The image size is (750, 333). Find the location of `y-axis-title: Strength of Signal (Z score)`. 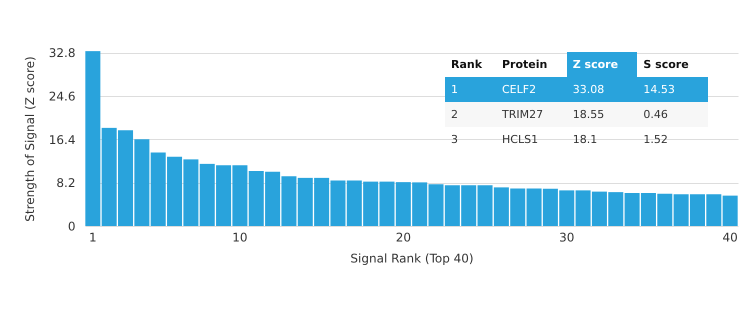

y-axis-title: Strength of Signal (Z score) is located at coordinates (29, 139).